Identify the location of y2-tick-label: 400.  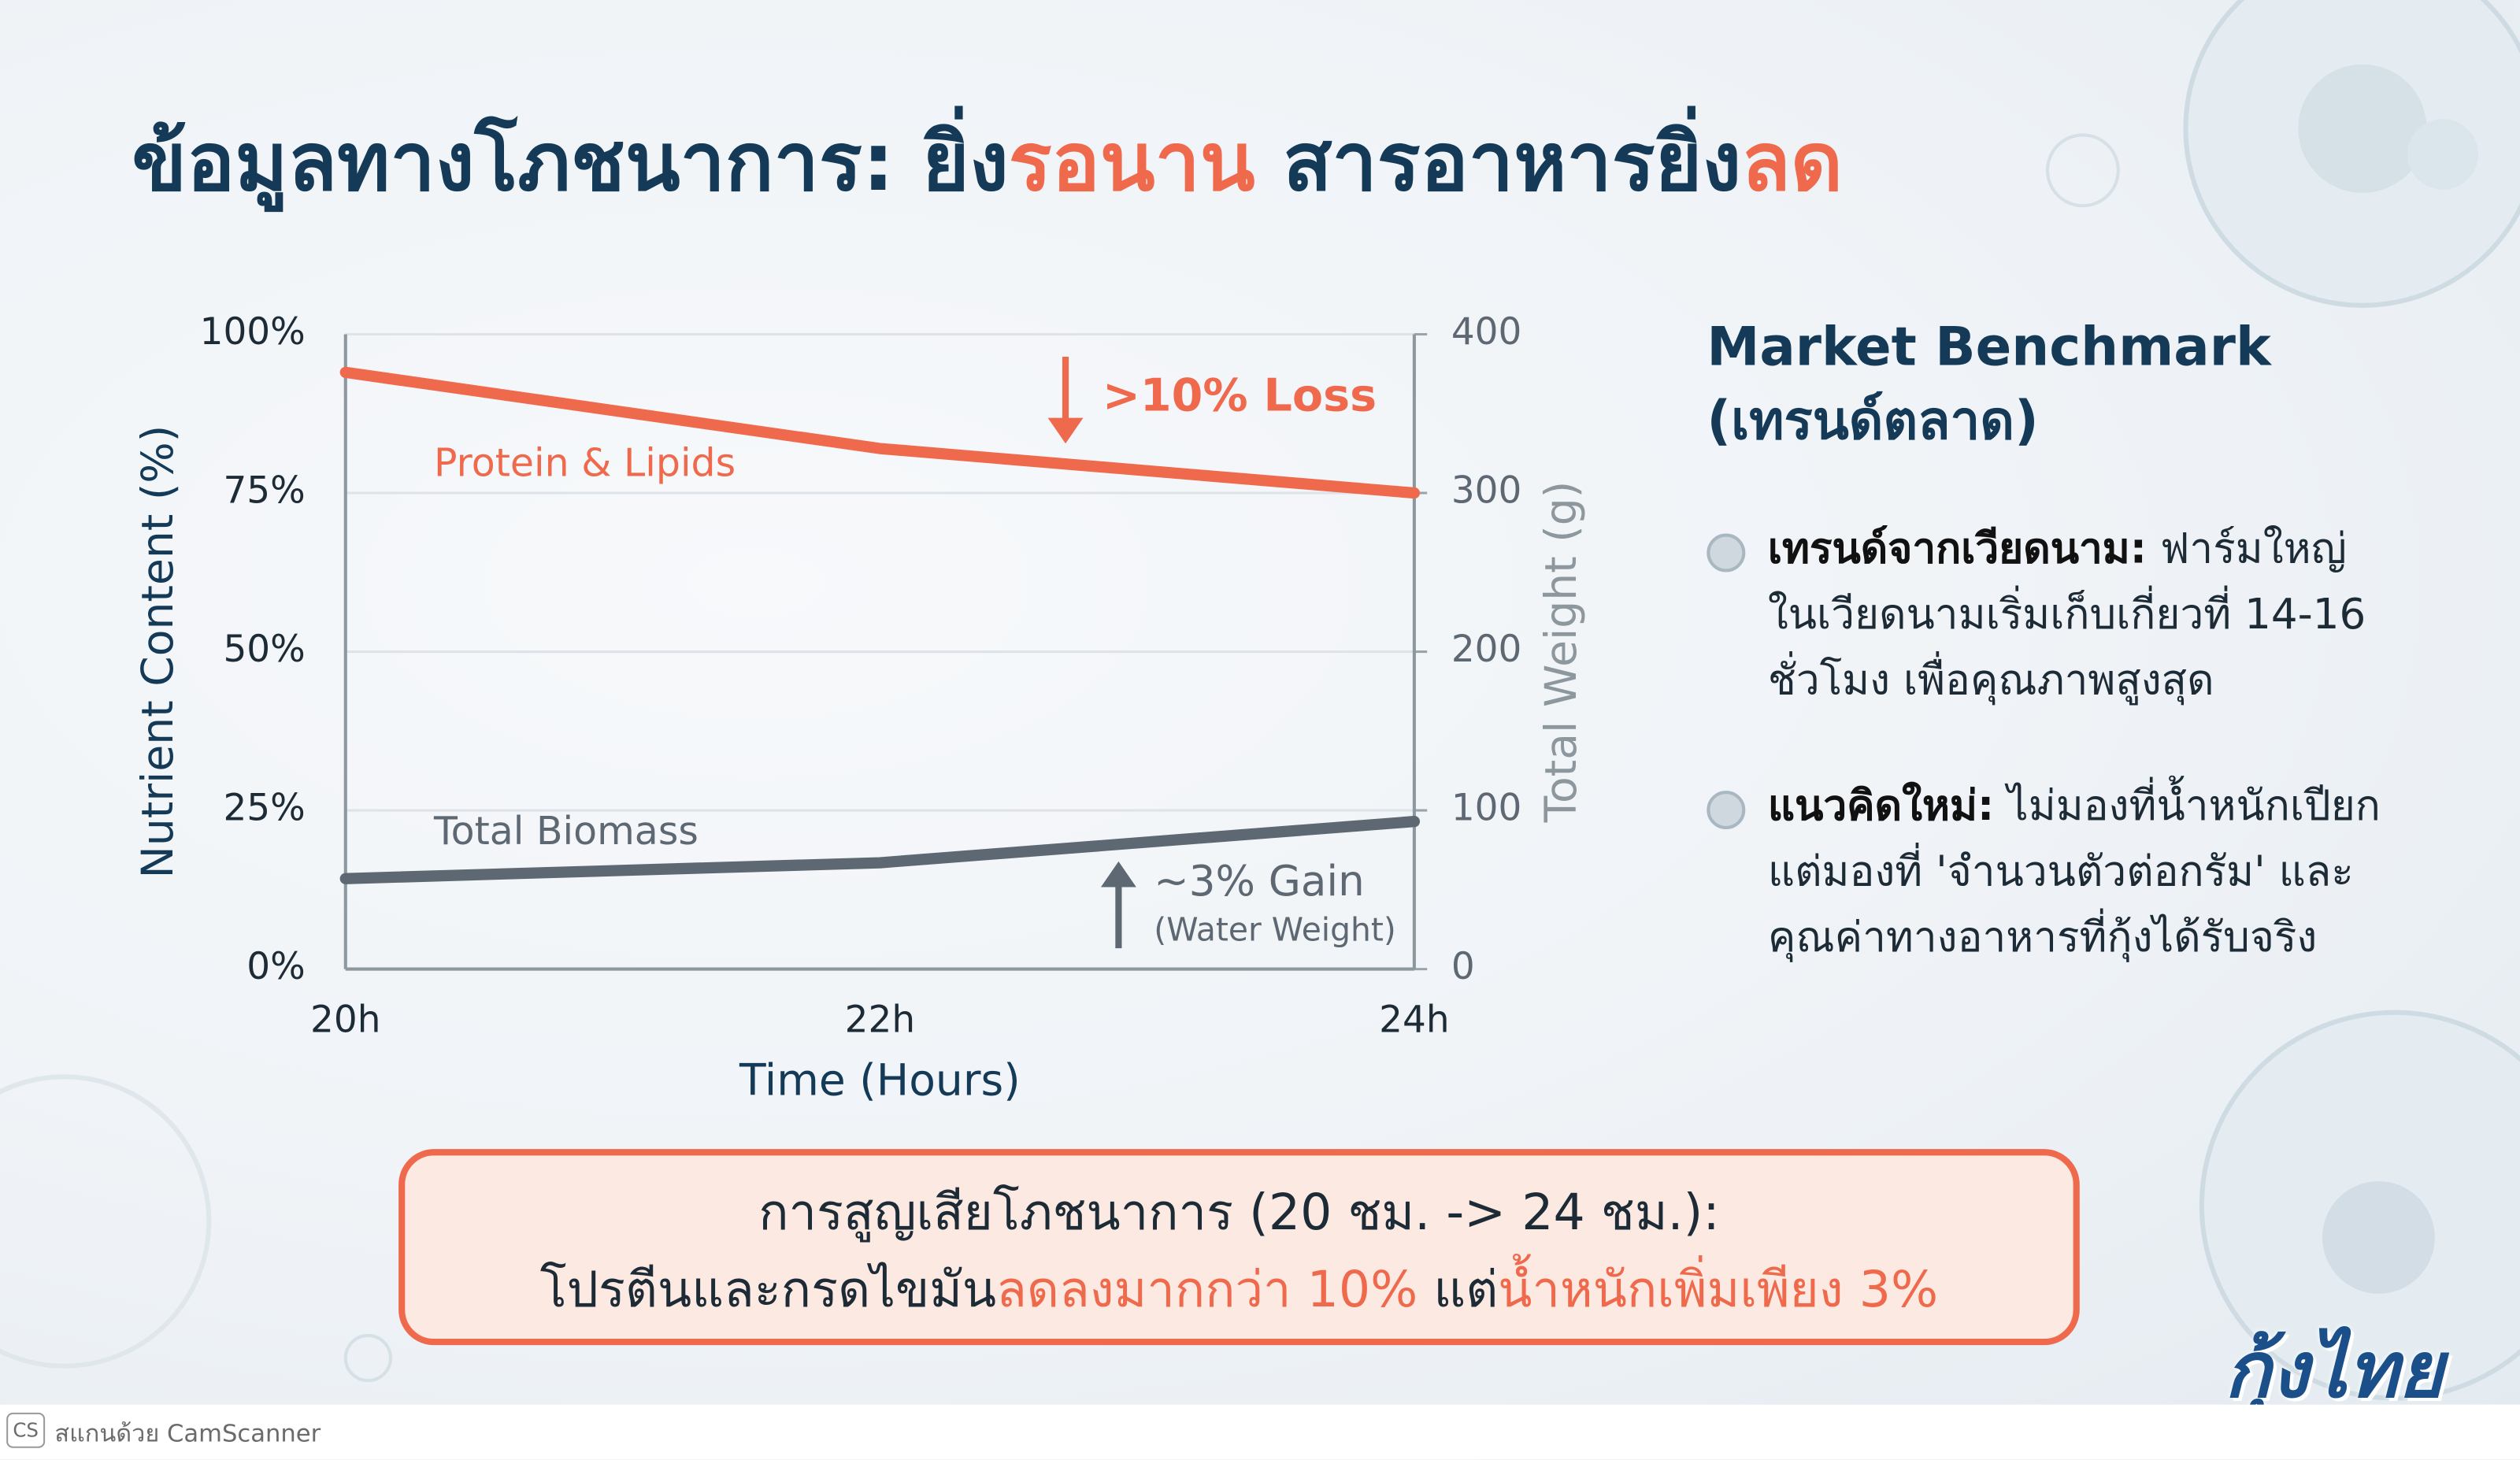
(1486, 332).